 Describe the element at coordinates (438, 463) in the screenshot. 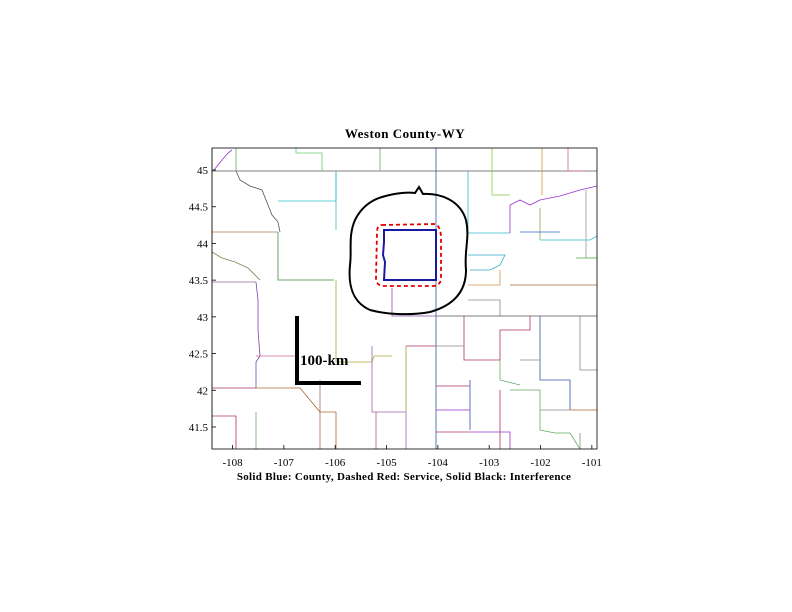

I see `x-tick-label: -104` at that location.